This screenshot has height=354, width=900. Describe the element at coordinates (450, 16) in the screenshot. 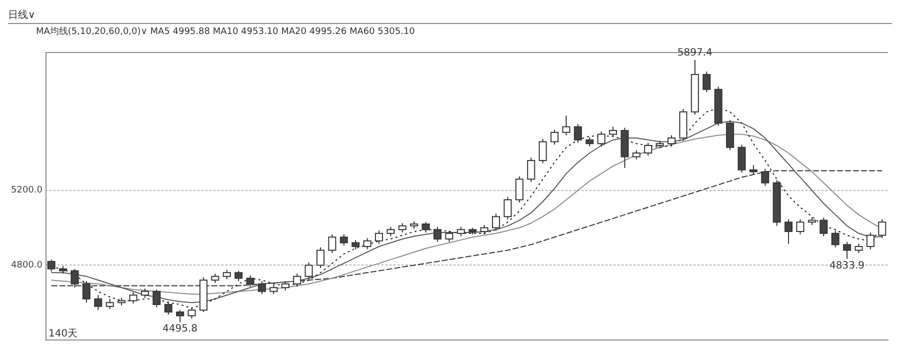

I see `chart-title: 日线∨` at that location.